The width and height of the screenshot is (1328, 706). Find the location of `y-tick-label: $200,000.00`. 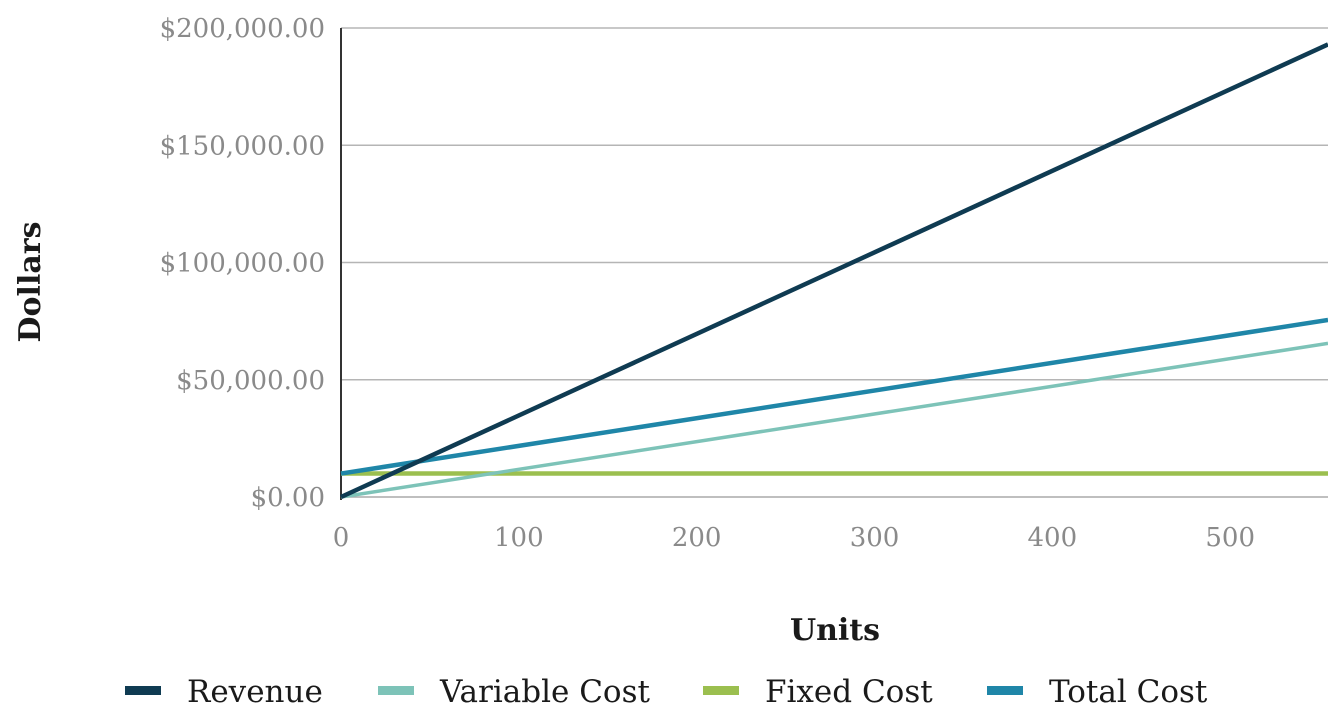

y-tick-label: $200,000.00 is located at coordinates (242, 29).